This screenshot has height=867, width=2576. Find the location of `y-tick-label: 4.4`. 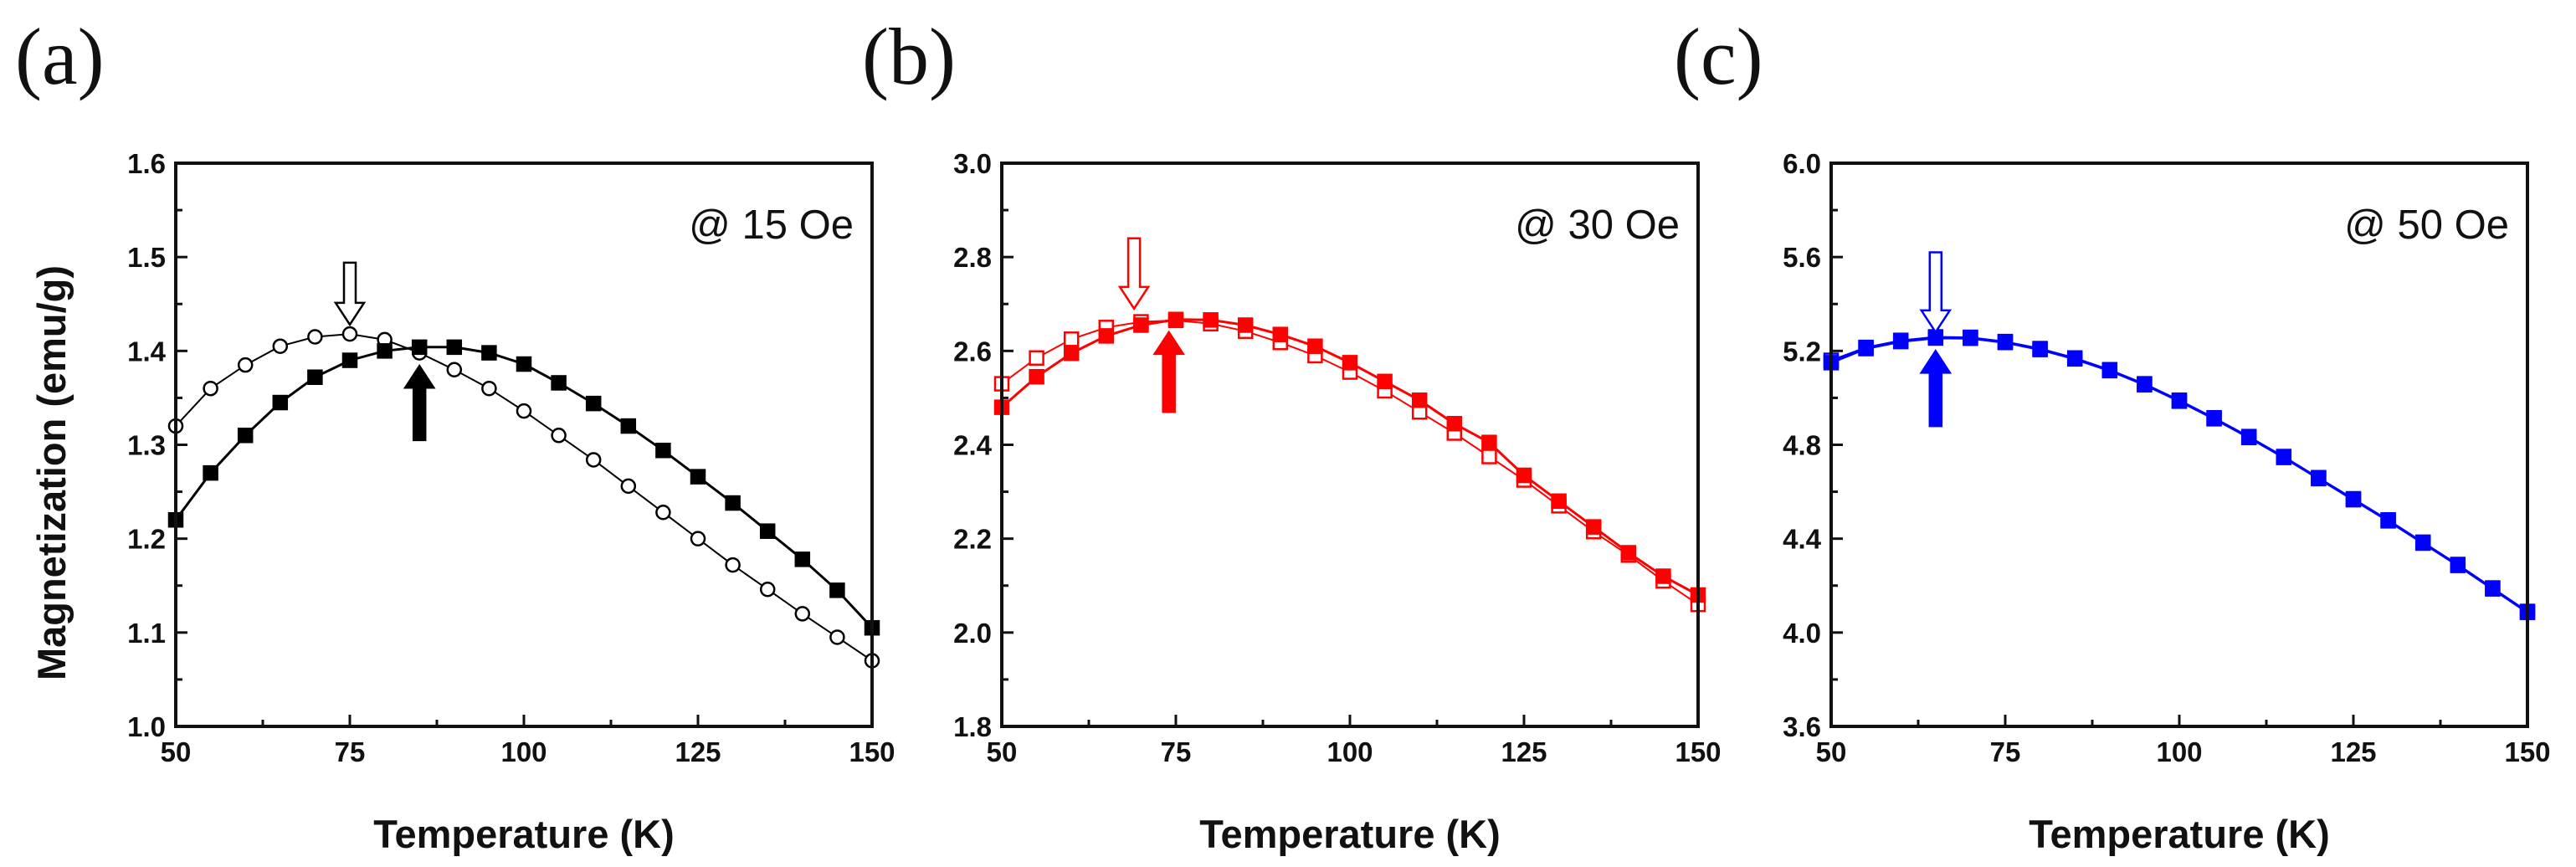

y-tick-label: 4.4 is located at coordinates (1802, 539).